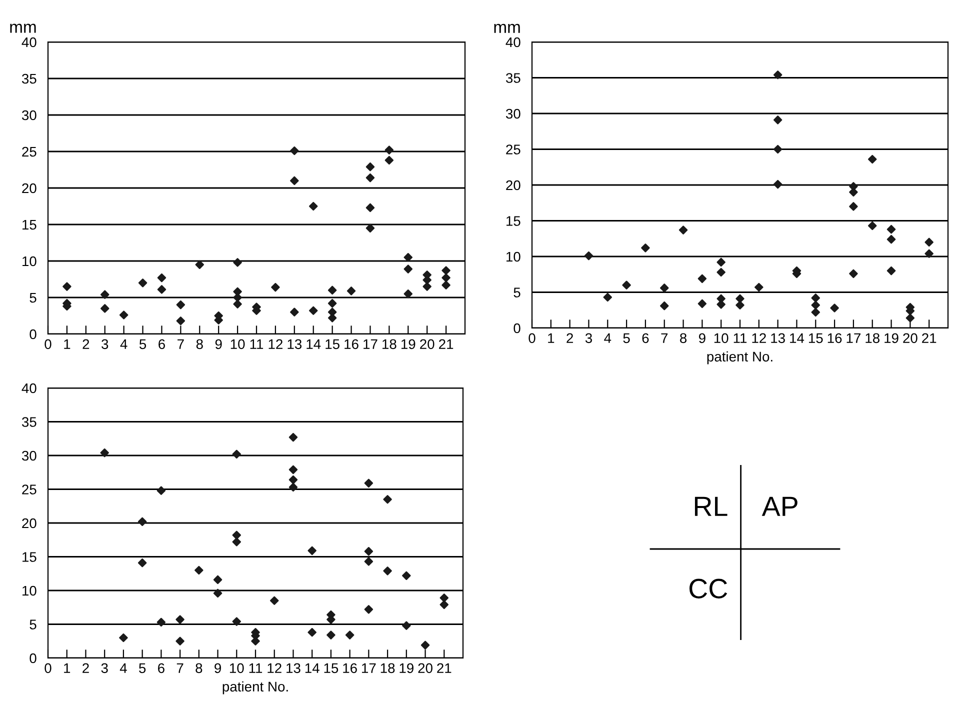  Describe the element at coordinates (711, 506) in the screenshot. I see `text: RL` at that location.